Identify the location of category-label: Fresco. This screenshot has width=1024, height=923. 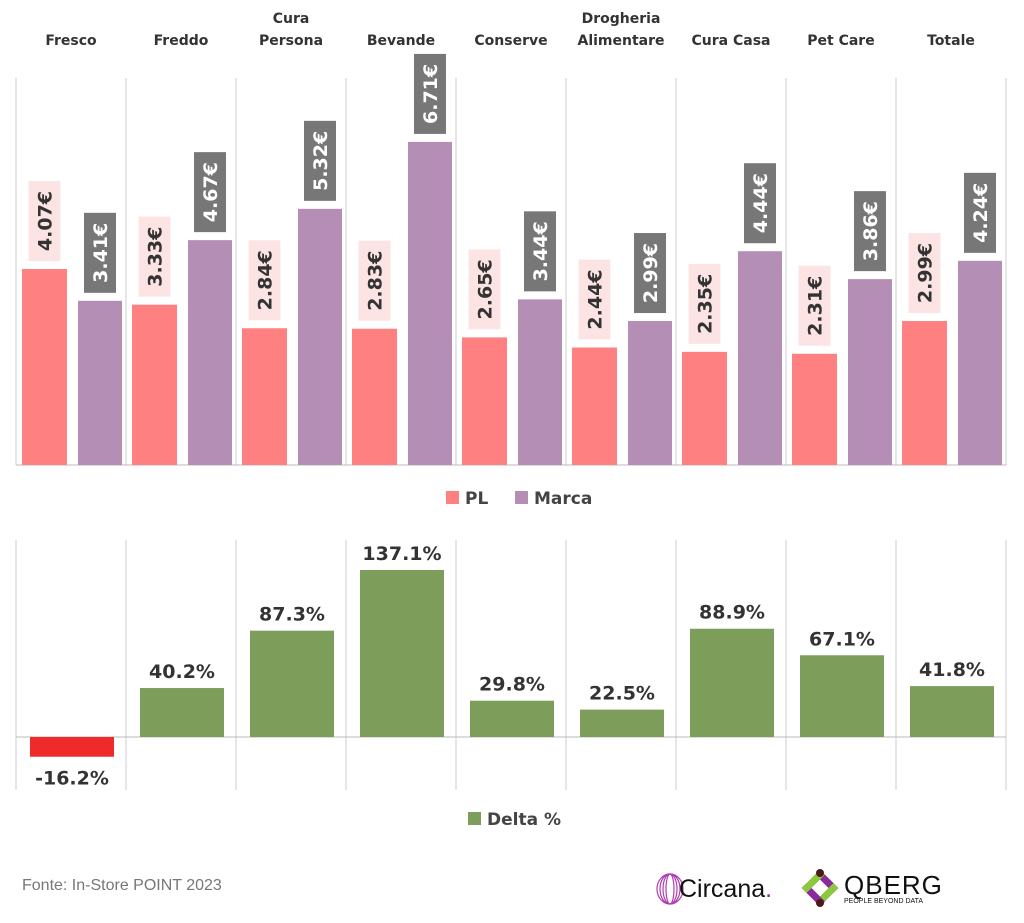
(71, 41).